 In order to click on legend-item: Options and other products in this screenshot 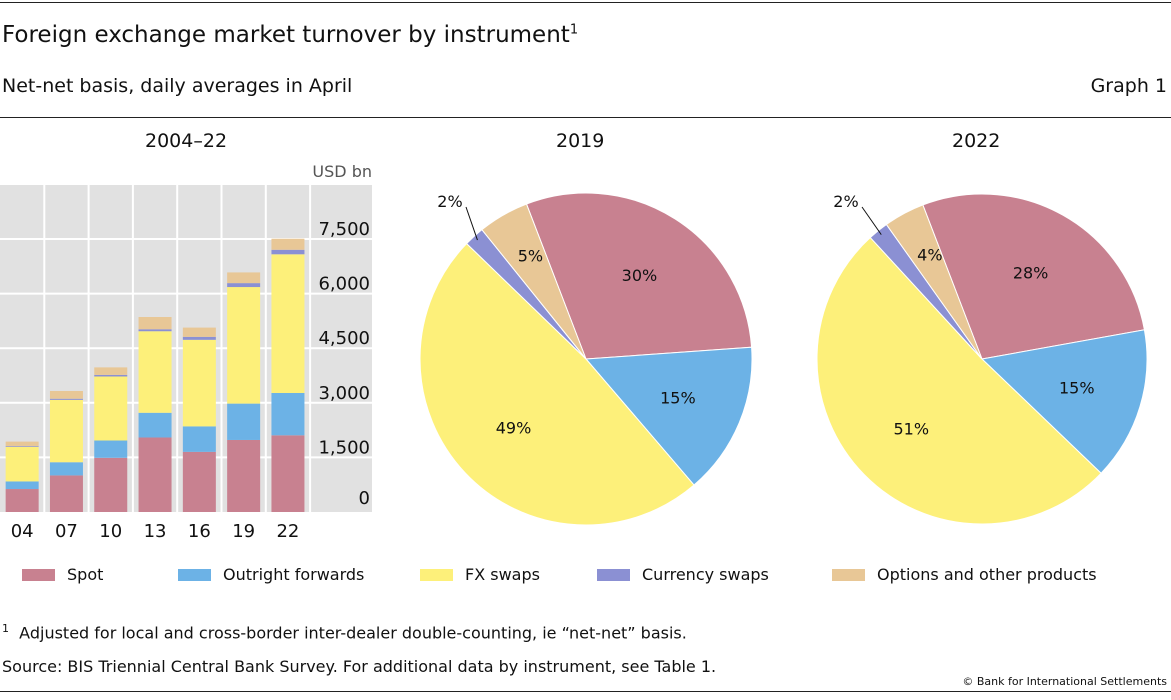, I will do `click(964, 574)`.